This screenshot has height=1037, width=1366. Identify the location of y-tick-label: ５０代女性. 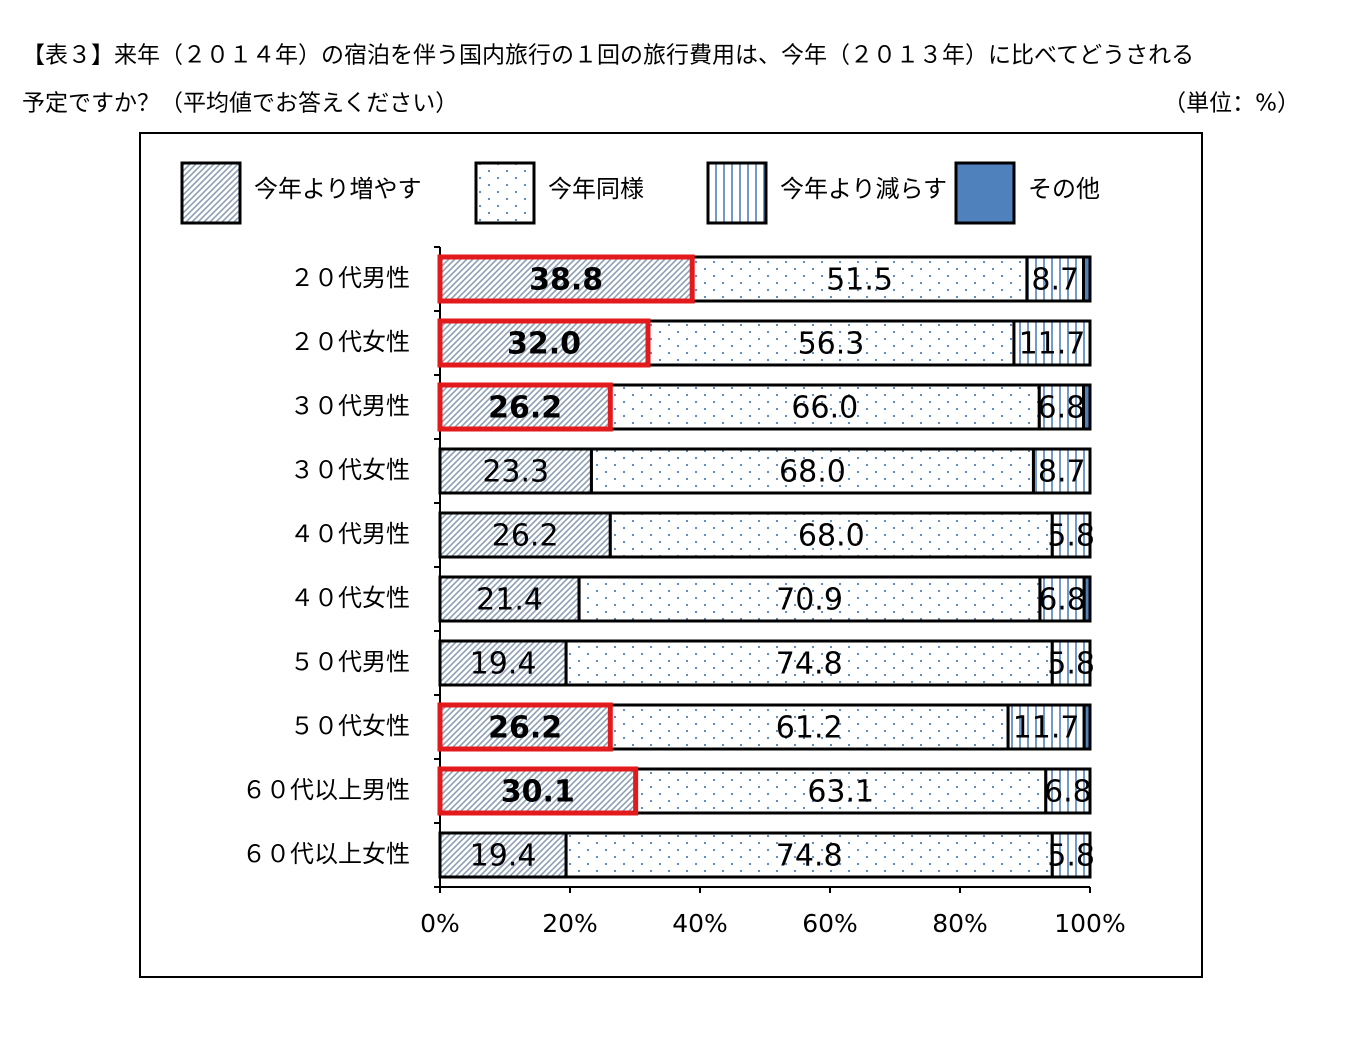
(350, 726).